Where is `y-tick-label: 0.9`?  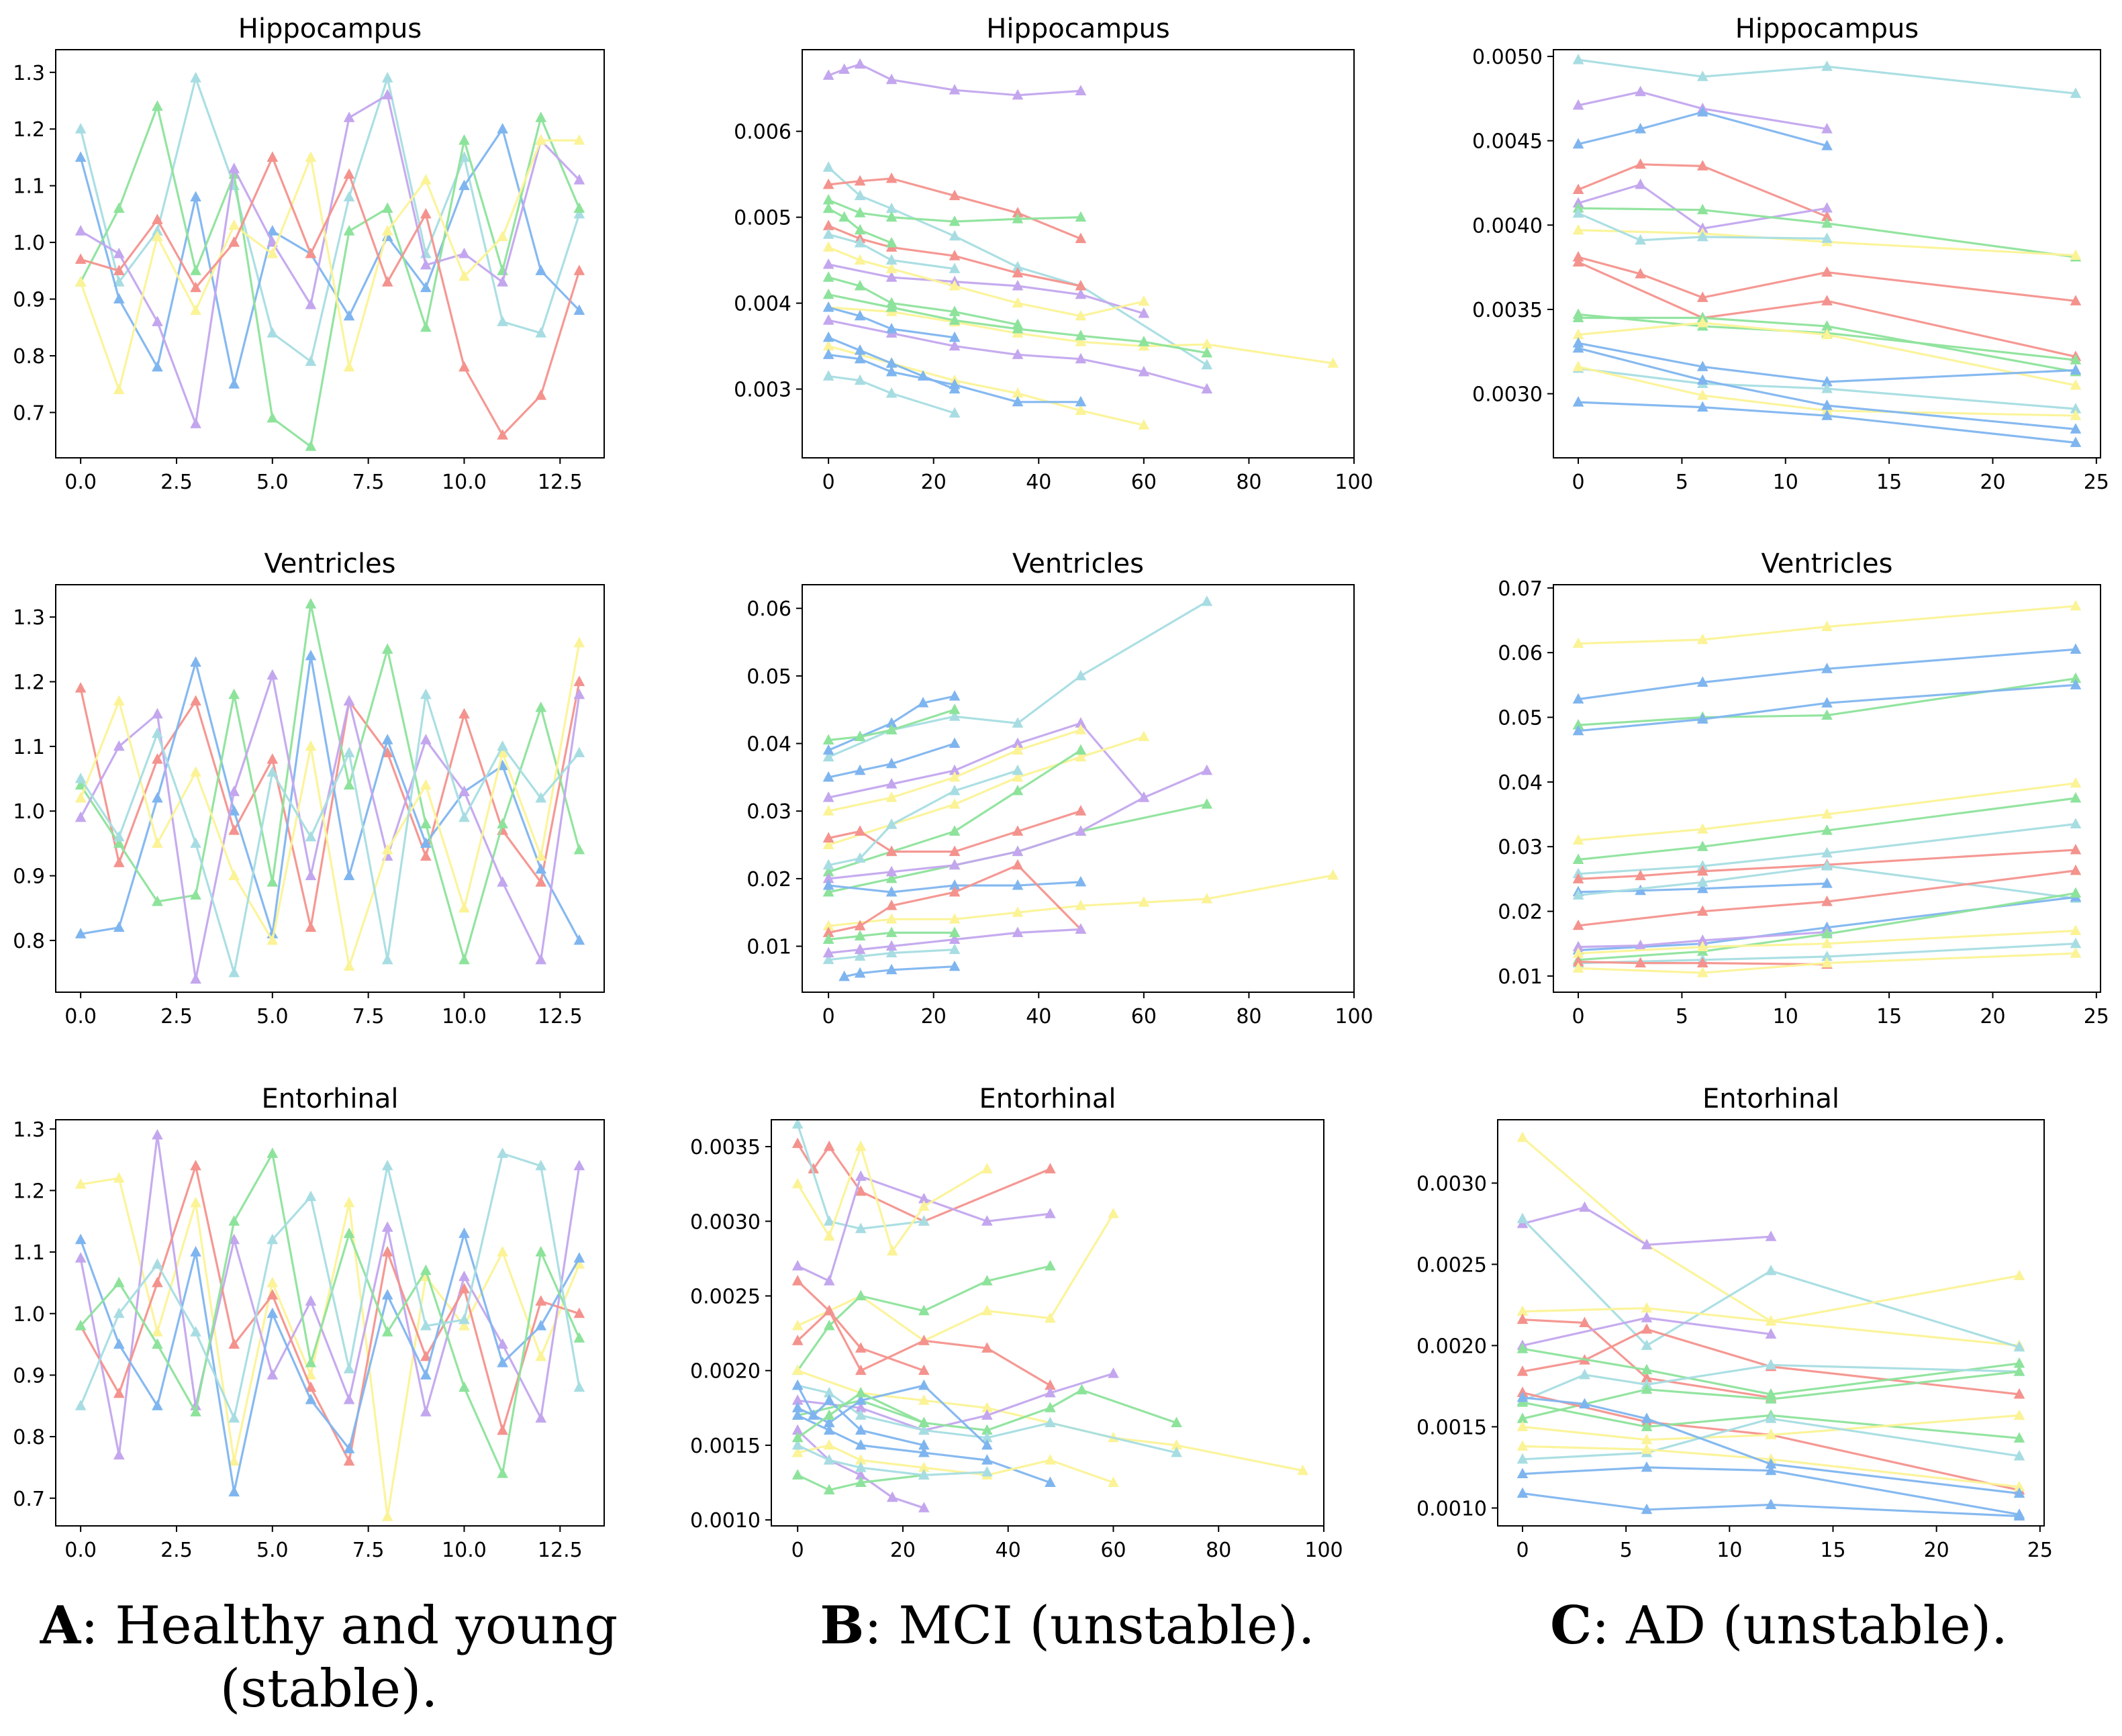 y-tick-label: 0.9 is located at coordinates (29, 1376).